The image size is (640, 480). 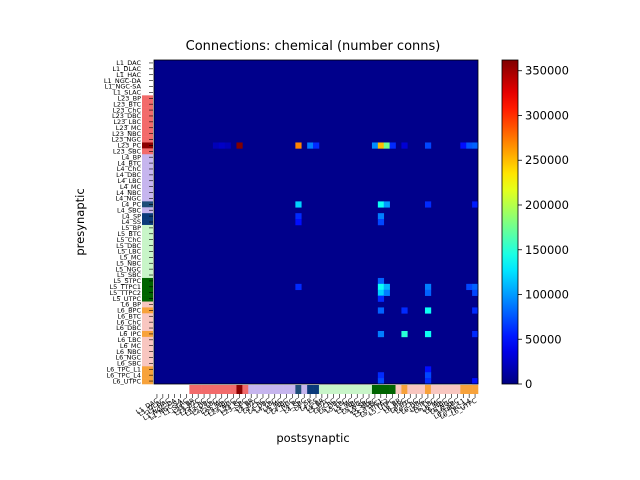 What do you see at coordinates (127, 281) in the screenshot?
I see `y-tick-label: L5_STPC` at bounding box center [127, 281].